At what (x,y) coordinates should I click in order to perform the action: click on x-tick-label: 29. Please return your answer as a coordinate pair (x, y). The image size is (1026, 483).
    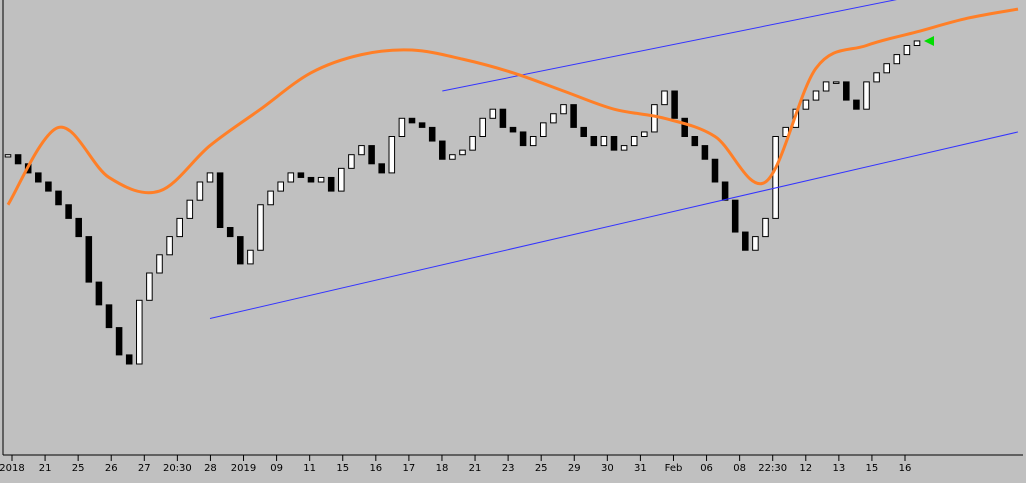
    Looking at the image, I should click on (574, 468).